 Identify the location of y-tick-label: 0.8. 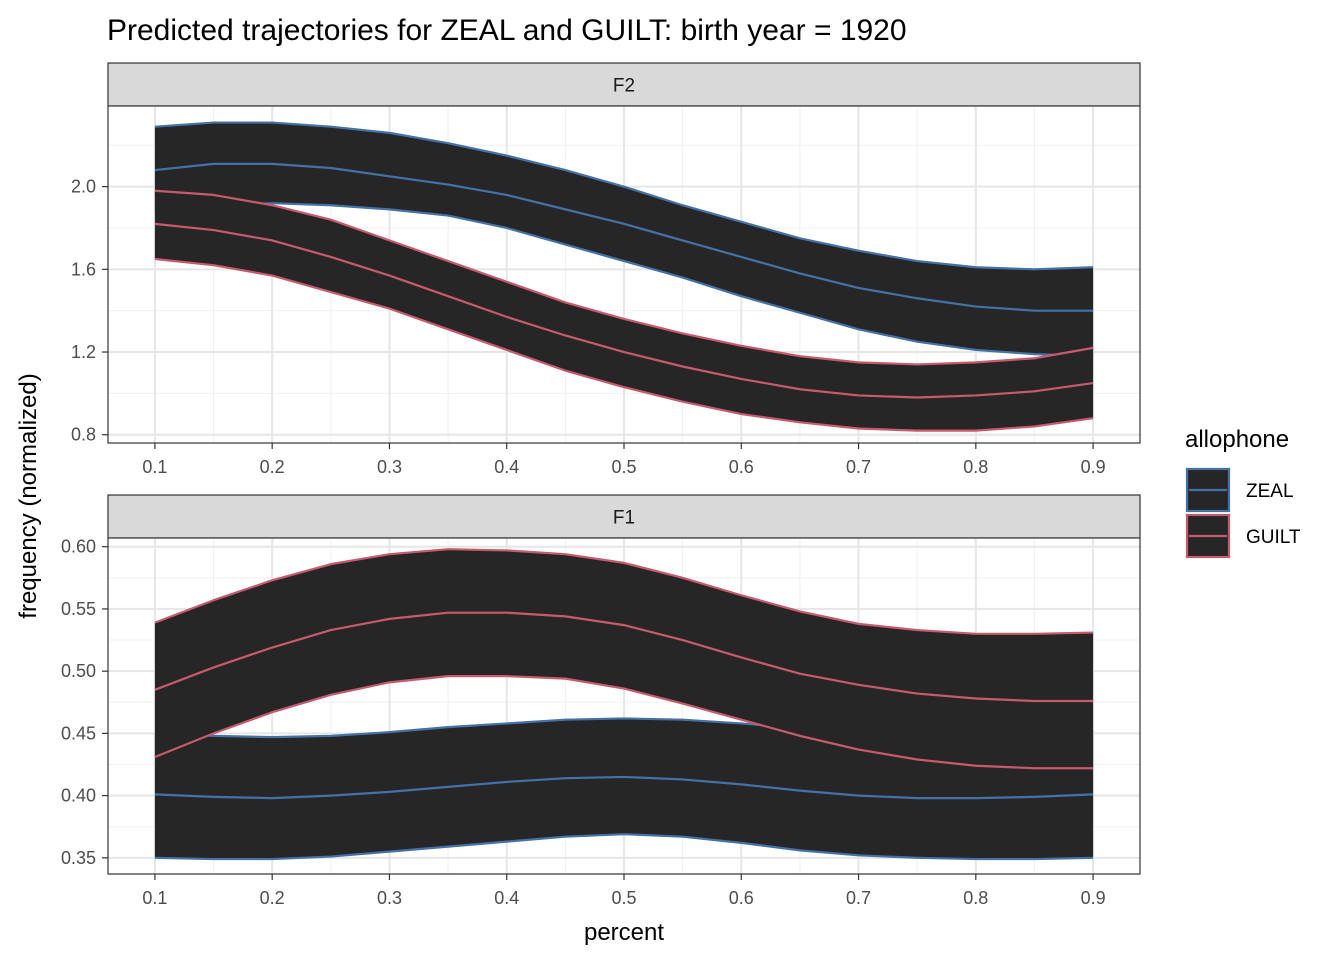
(83, 435).